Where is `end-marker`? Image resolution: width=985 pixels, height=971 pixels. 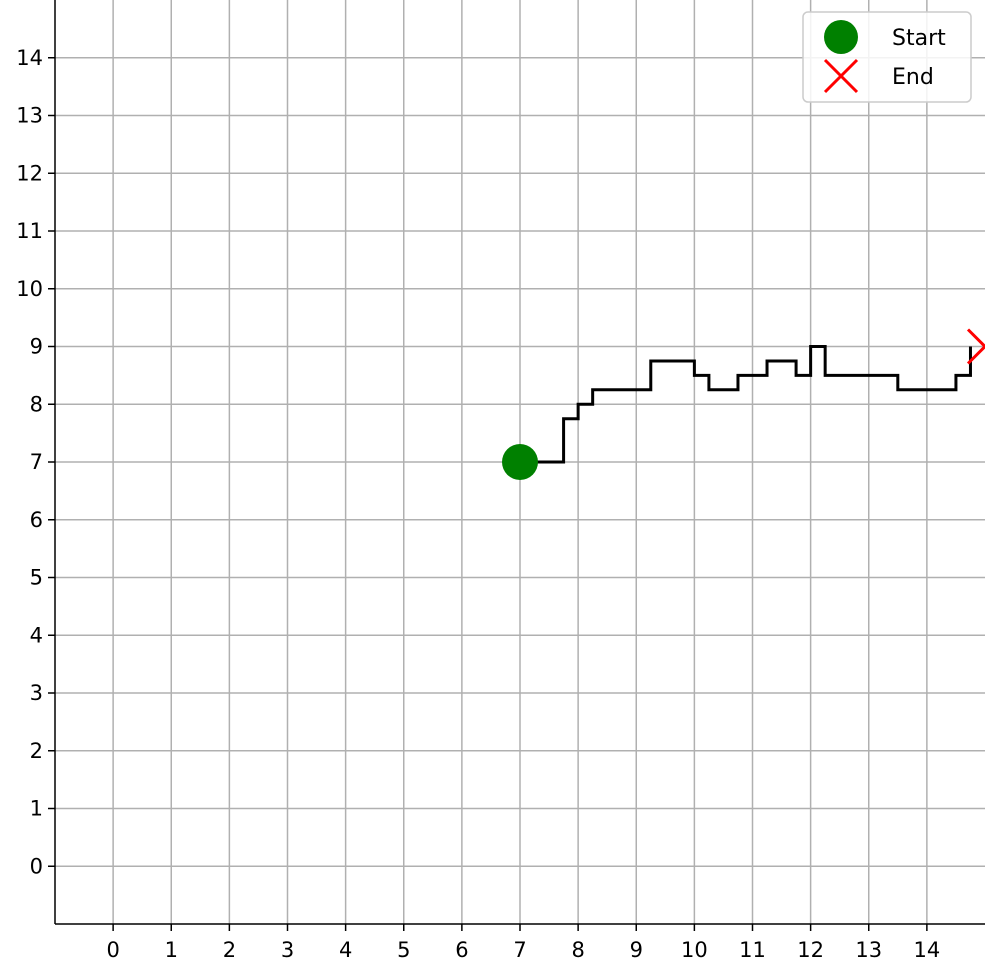
end-marker is located at coordinates (975, 346).